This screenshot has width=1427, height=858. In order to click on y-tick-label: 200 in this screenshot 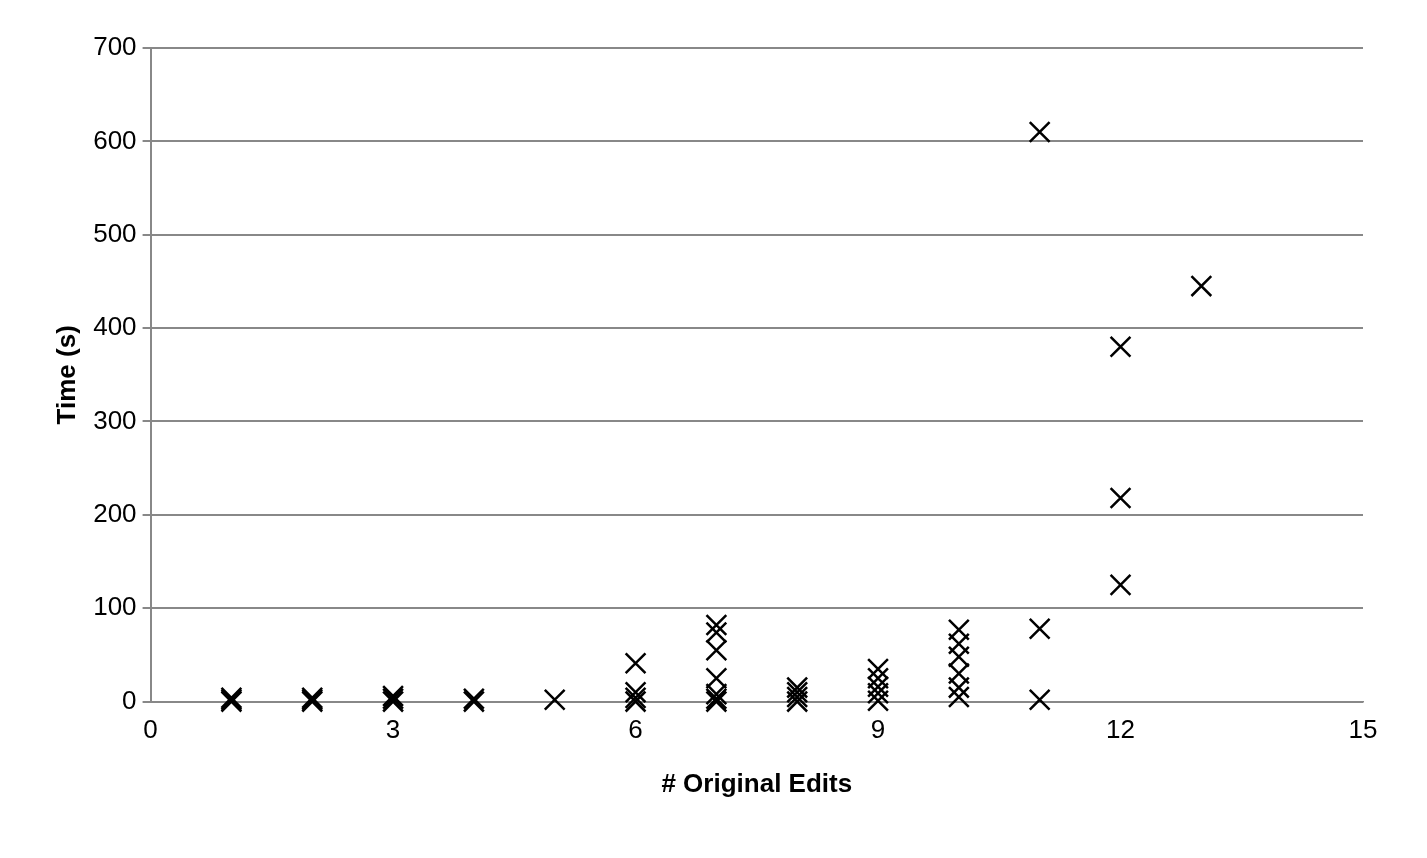, I will do `click(115, 513)`.